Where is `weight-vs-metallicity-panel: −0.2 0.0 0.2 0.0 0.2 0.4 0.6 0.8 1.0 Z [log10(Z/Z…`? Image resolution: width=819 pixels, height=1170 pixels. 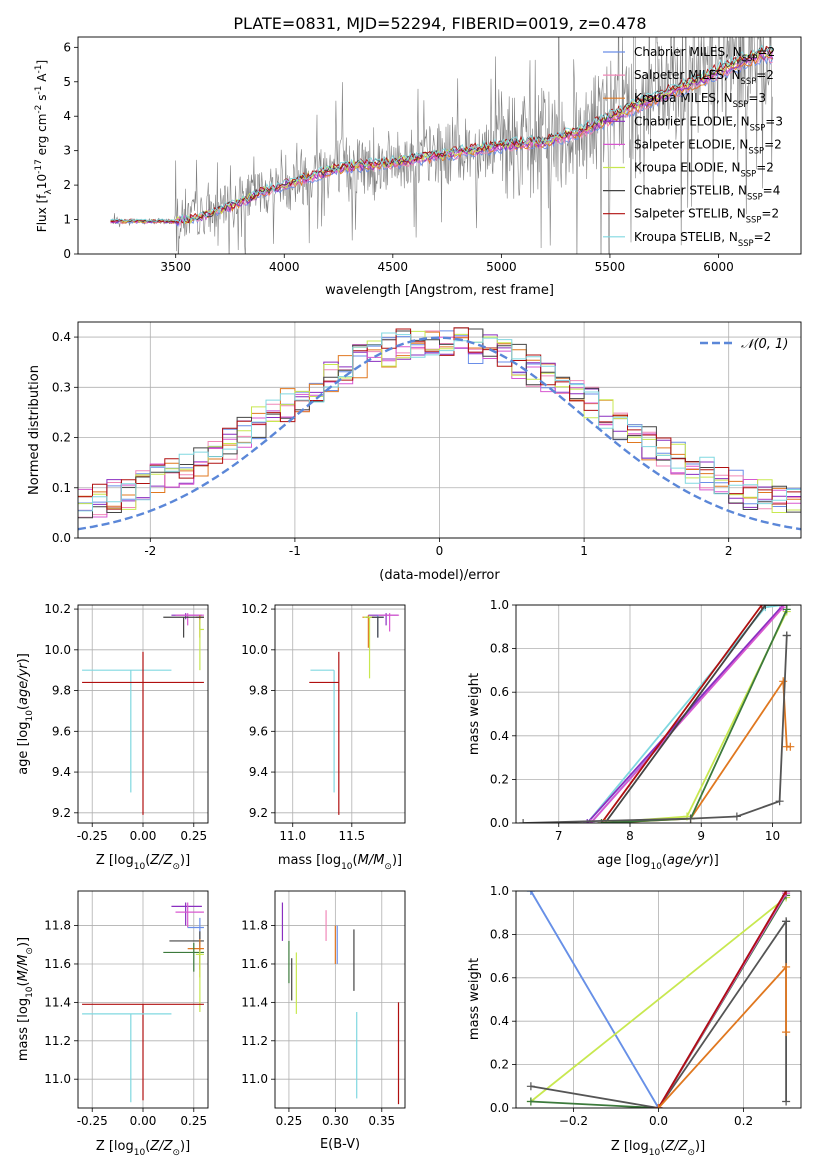
weight-vs-metallicity-panel: −0.2 0.0 0.2 0.0 0.2 0.4 0.6 0.8 1.0 Z [log10(Z/Z… is located at coordinates (634, 1021).